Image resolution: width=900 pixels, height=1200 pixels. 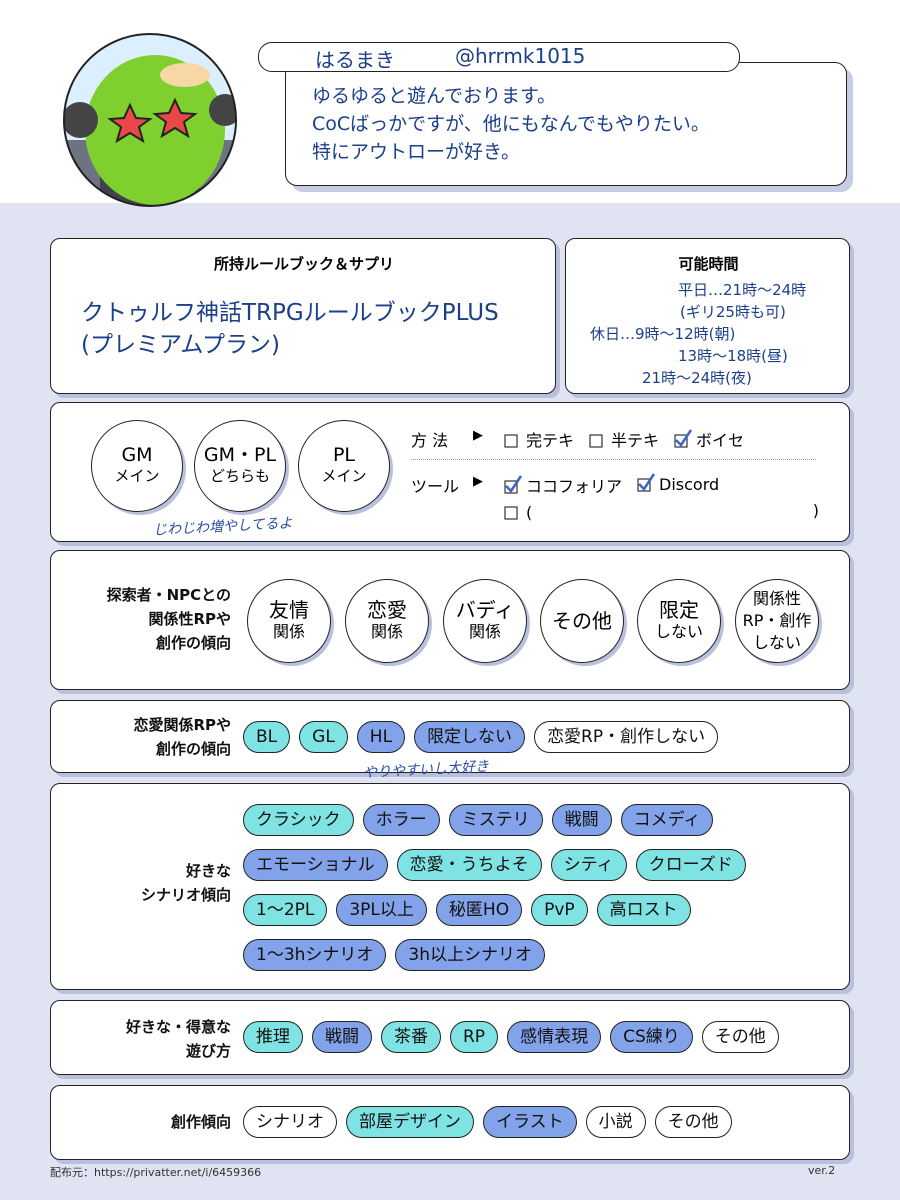 What do you see at coordinates (485, 610) in the screenshot?
I see `circle-text: バディ` at bounding box center [485, 610].